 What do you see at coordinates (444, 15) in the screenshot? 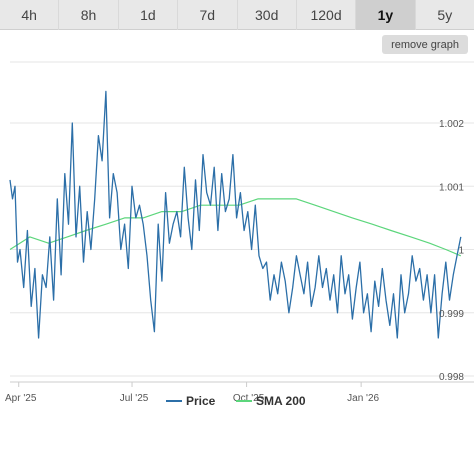
I see `tab-5y: 5y` at bounding box center [444, 15].